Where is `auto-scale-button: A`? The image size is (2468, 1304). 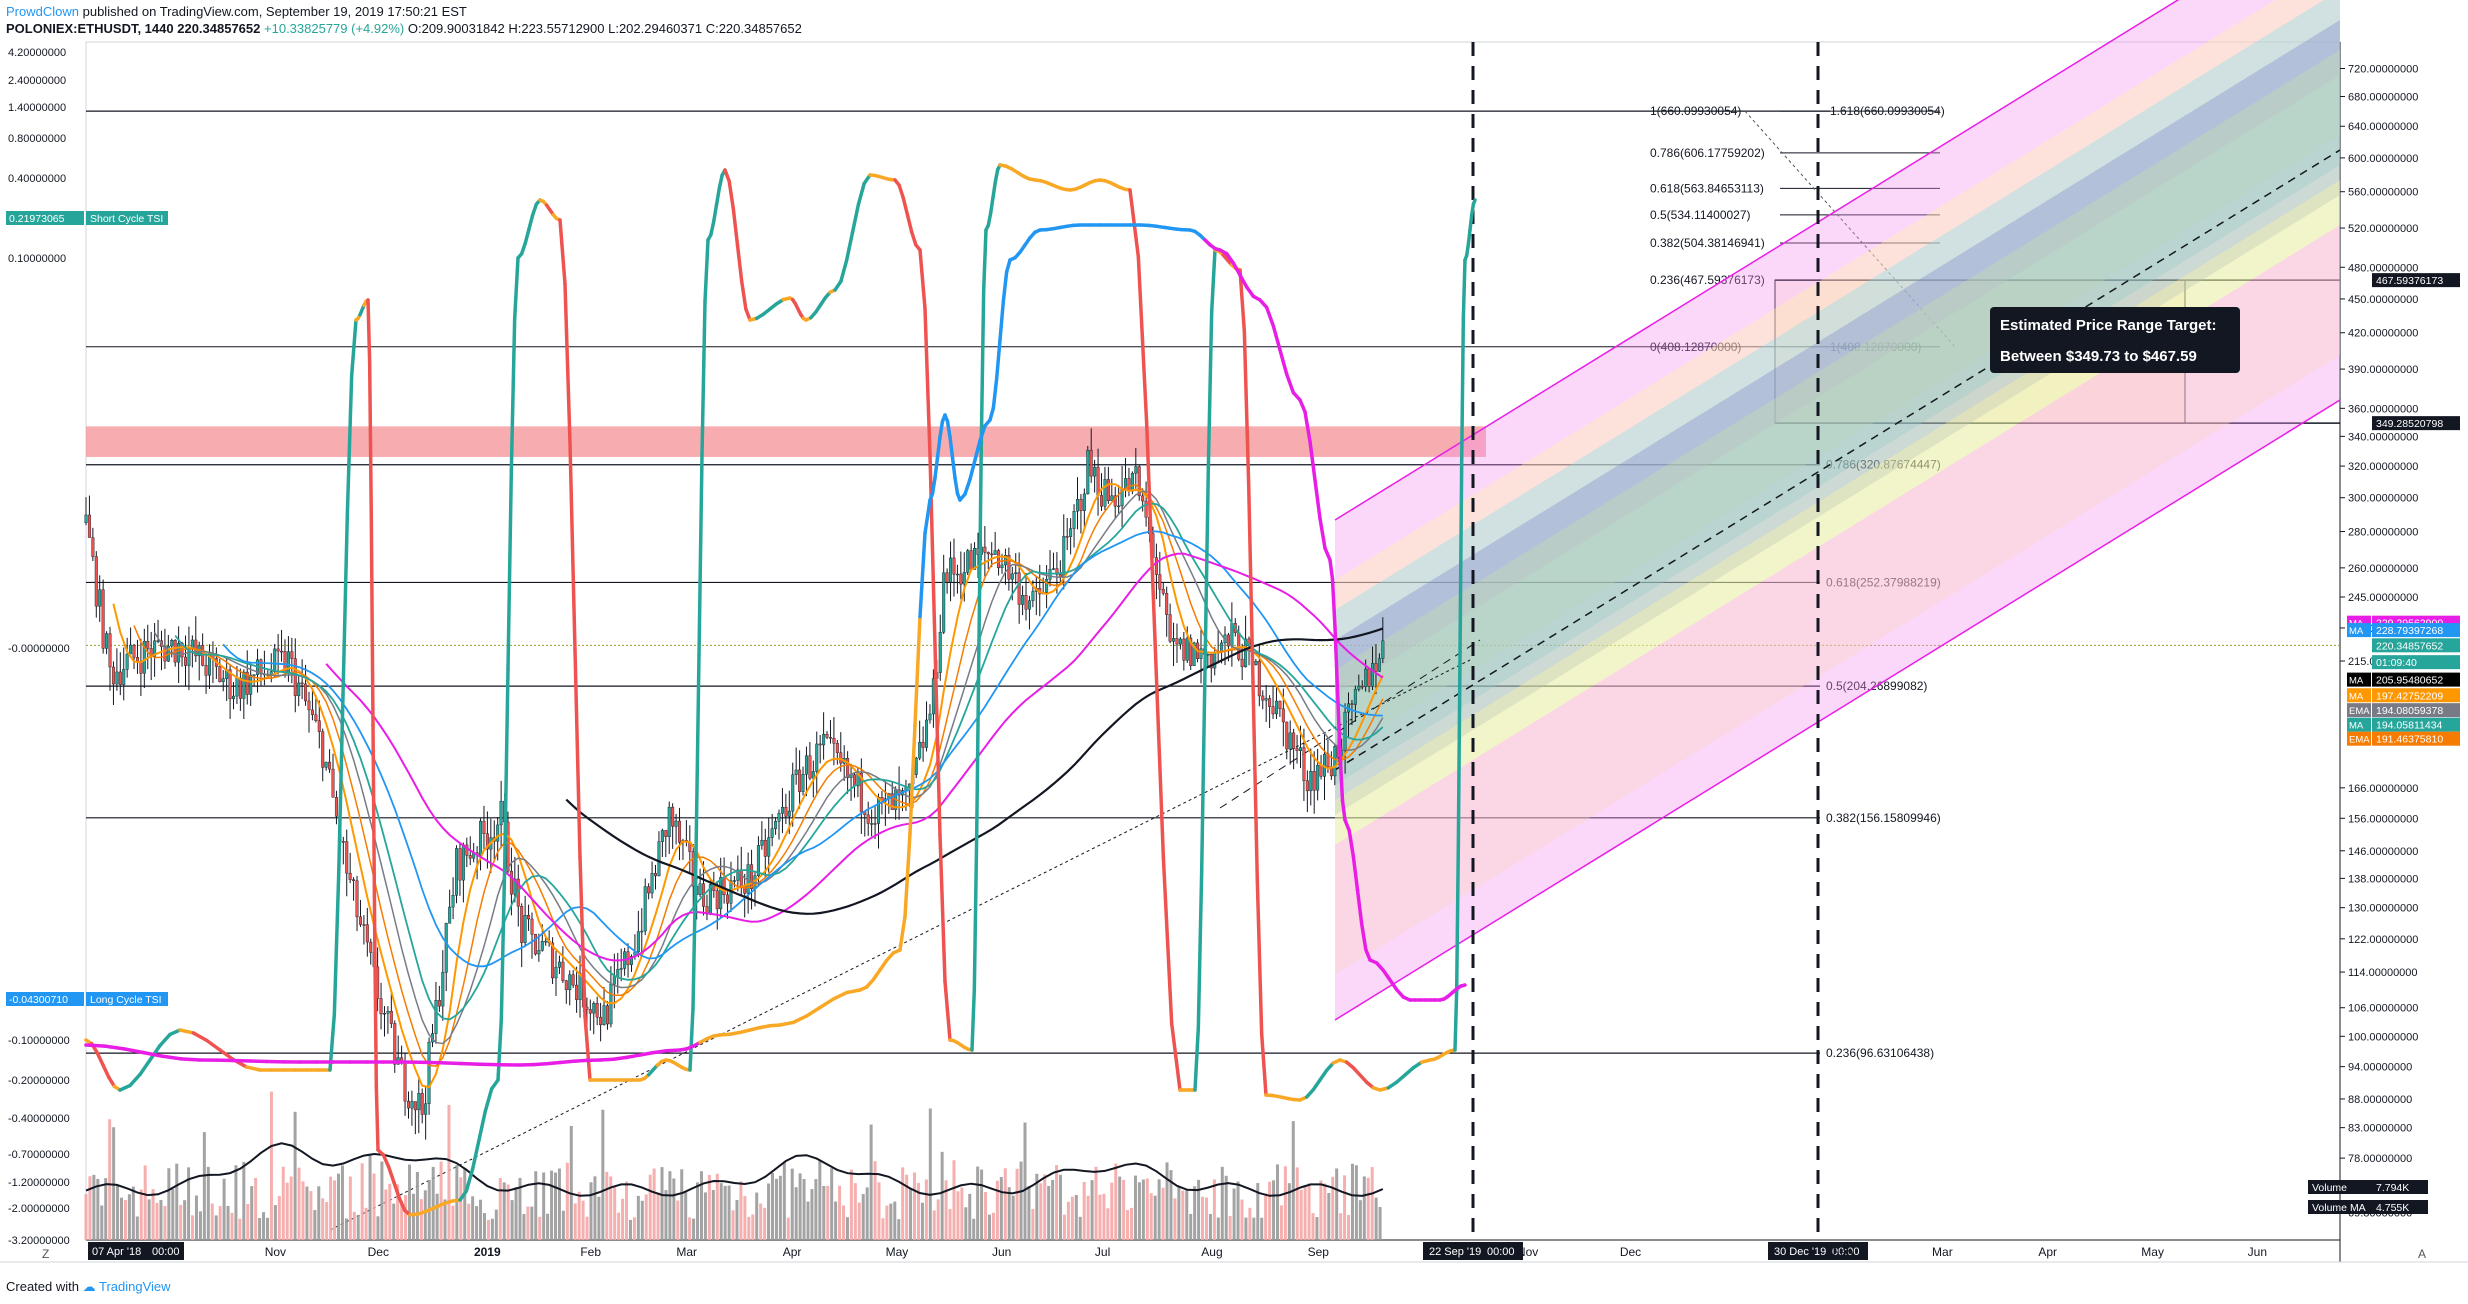 auto-scale-button: A is located at coordinates (2422, 1254).